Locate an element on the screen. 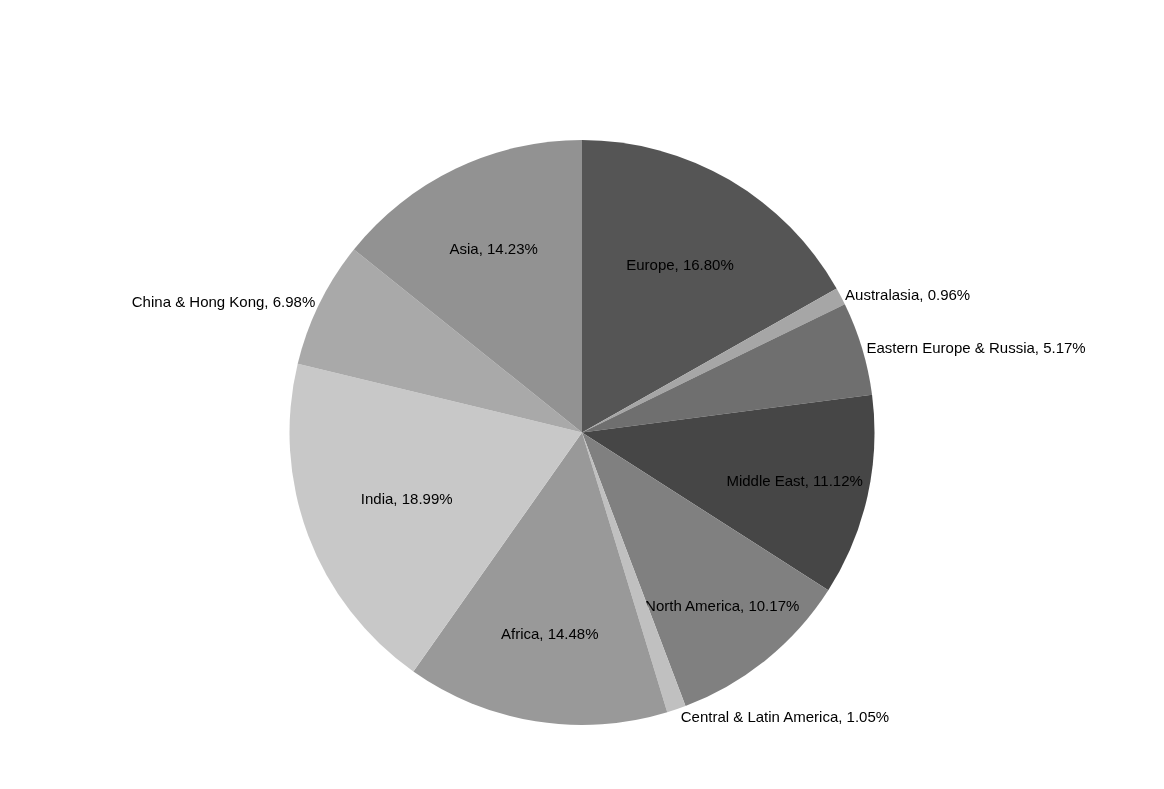 The height and width of the screenshot is (789, 1164). slice-label: Central & Latin America, 1.05% is located at coordinates (785, 717).